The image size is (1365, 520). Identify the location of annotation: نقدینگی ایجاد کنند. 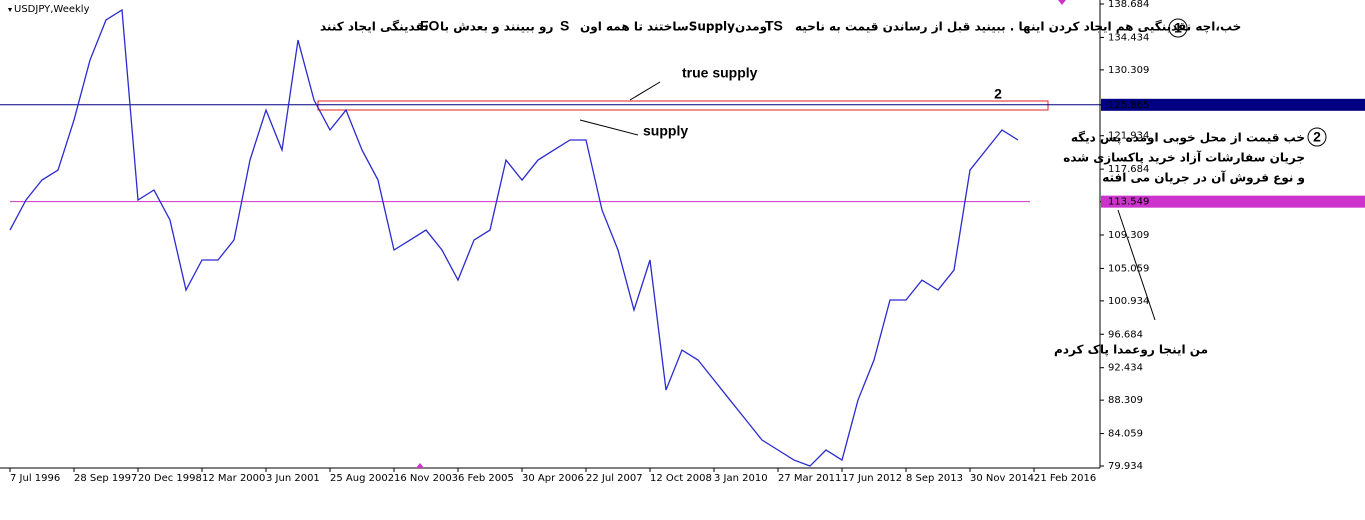
(374, 27).